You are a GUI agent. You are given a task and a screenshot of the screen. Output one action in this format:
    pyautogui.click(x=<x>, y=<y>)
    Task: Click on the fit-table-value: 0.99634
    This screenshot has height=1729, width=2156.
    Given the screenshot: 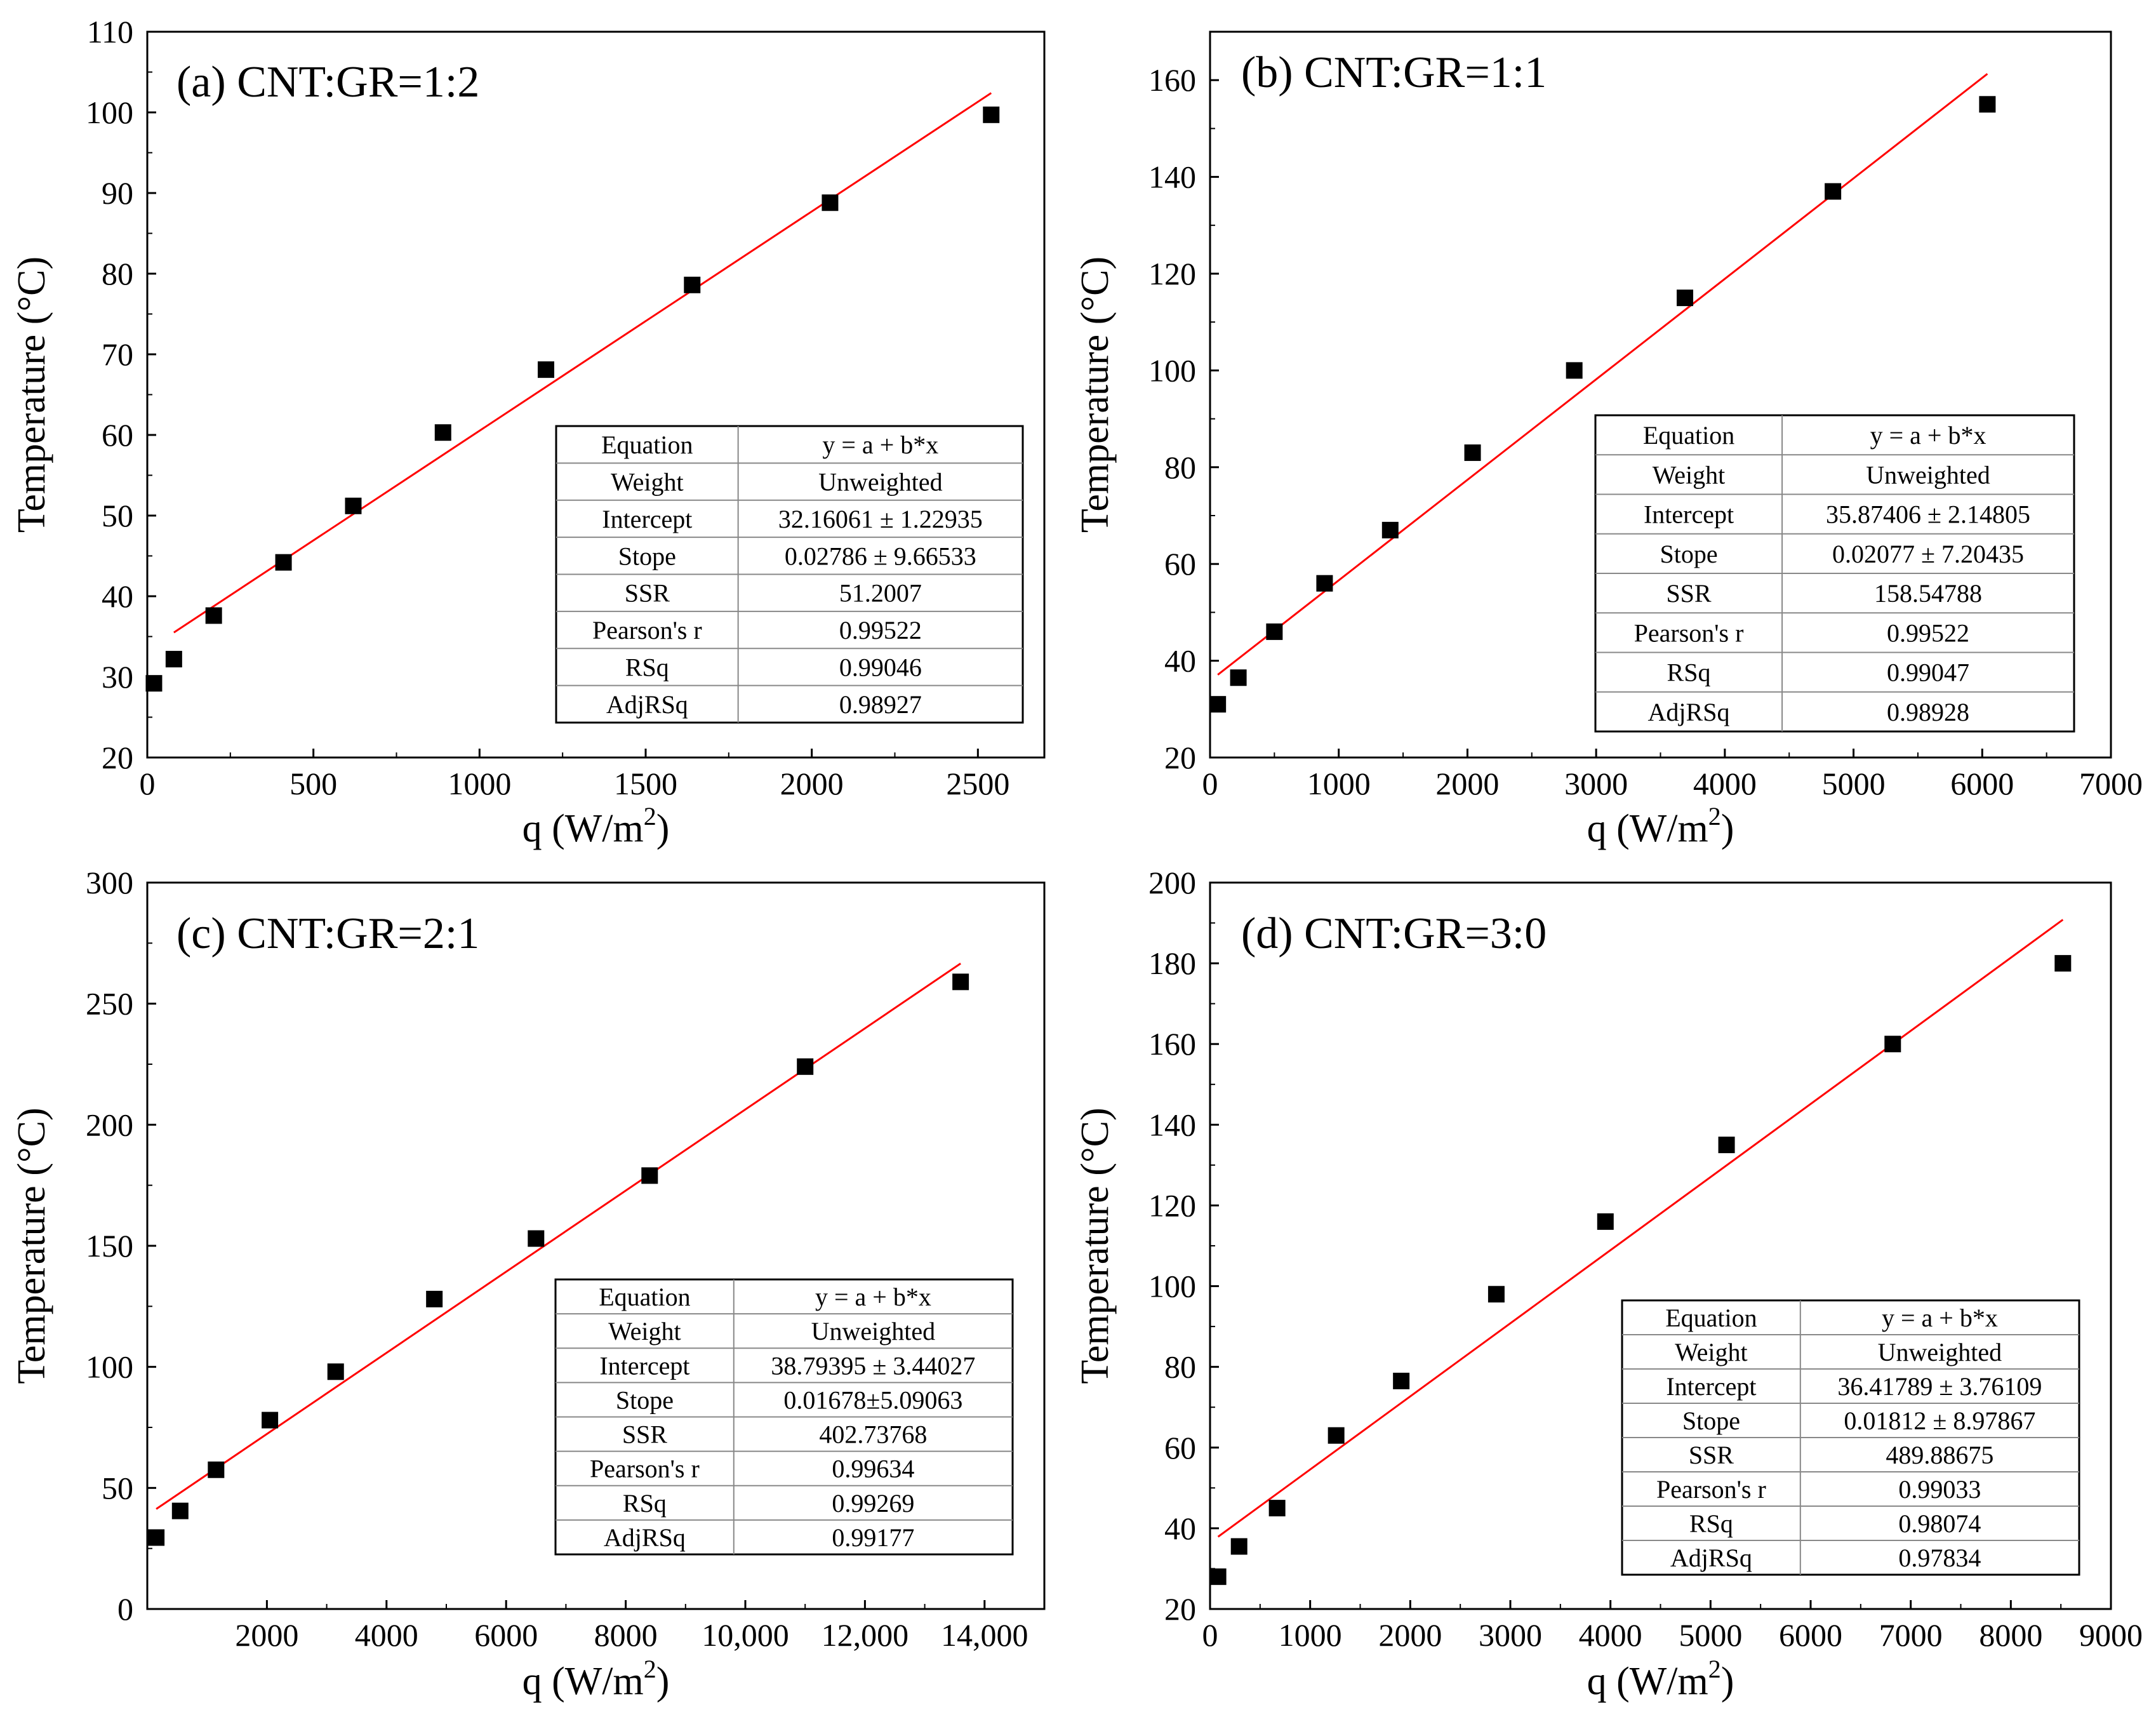 What is the action you would take?
    pyautogui.click(x=873, y=1469)
    